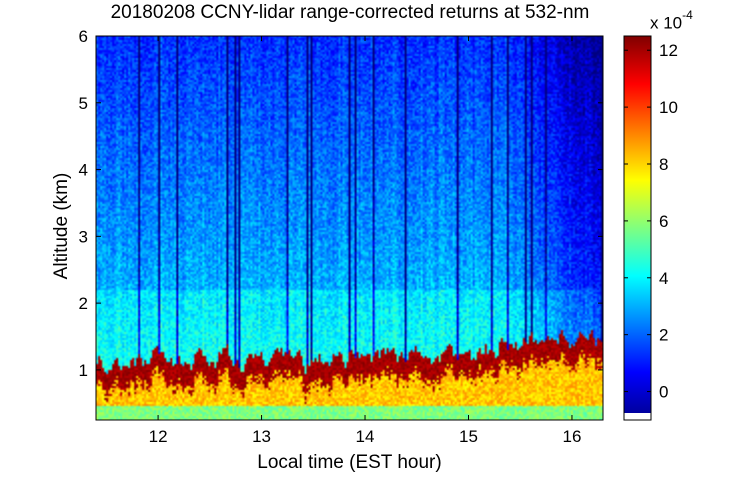 The height and width of the screenshot is (478, 743). What do you see at coordinates (349, 462) in the screenshot?
I see `x-axis-label: Local time (EST hour)` at bounding box center [349, 462].